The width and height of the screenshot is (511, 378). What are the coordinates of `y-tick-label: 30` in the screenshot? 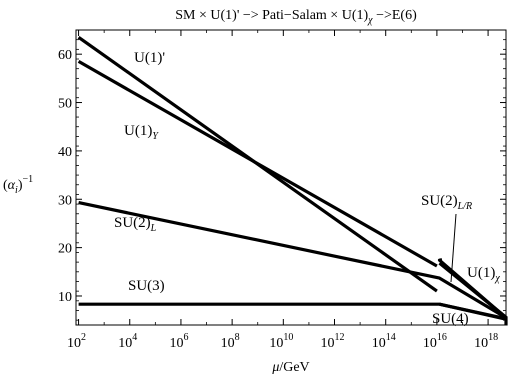 It's located at (65, 200).